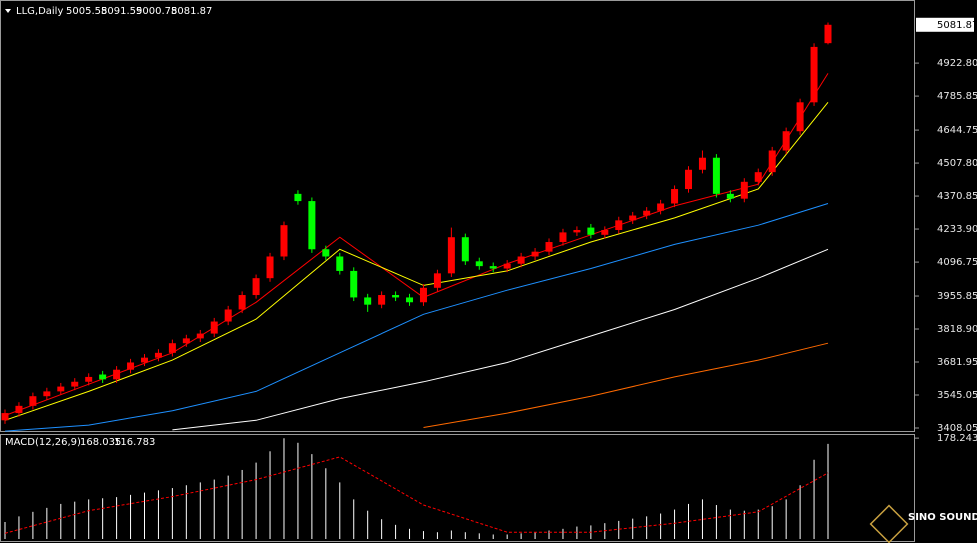  What do you see at coordinates (8, 11) in the screenshot?
I see `menu-arrow` at bounding box center [8, 11].